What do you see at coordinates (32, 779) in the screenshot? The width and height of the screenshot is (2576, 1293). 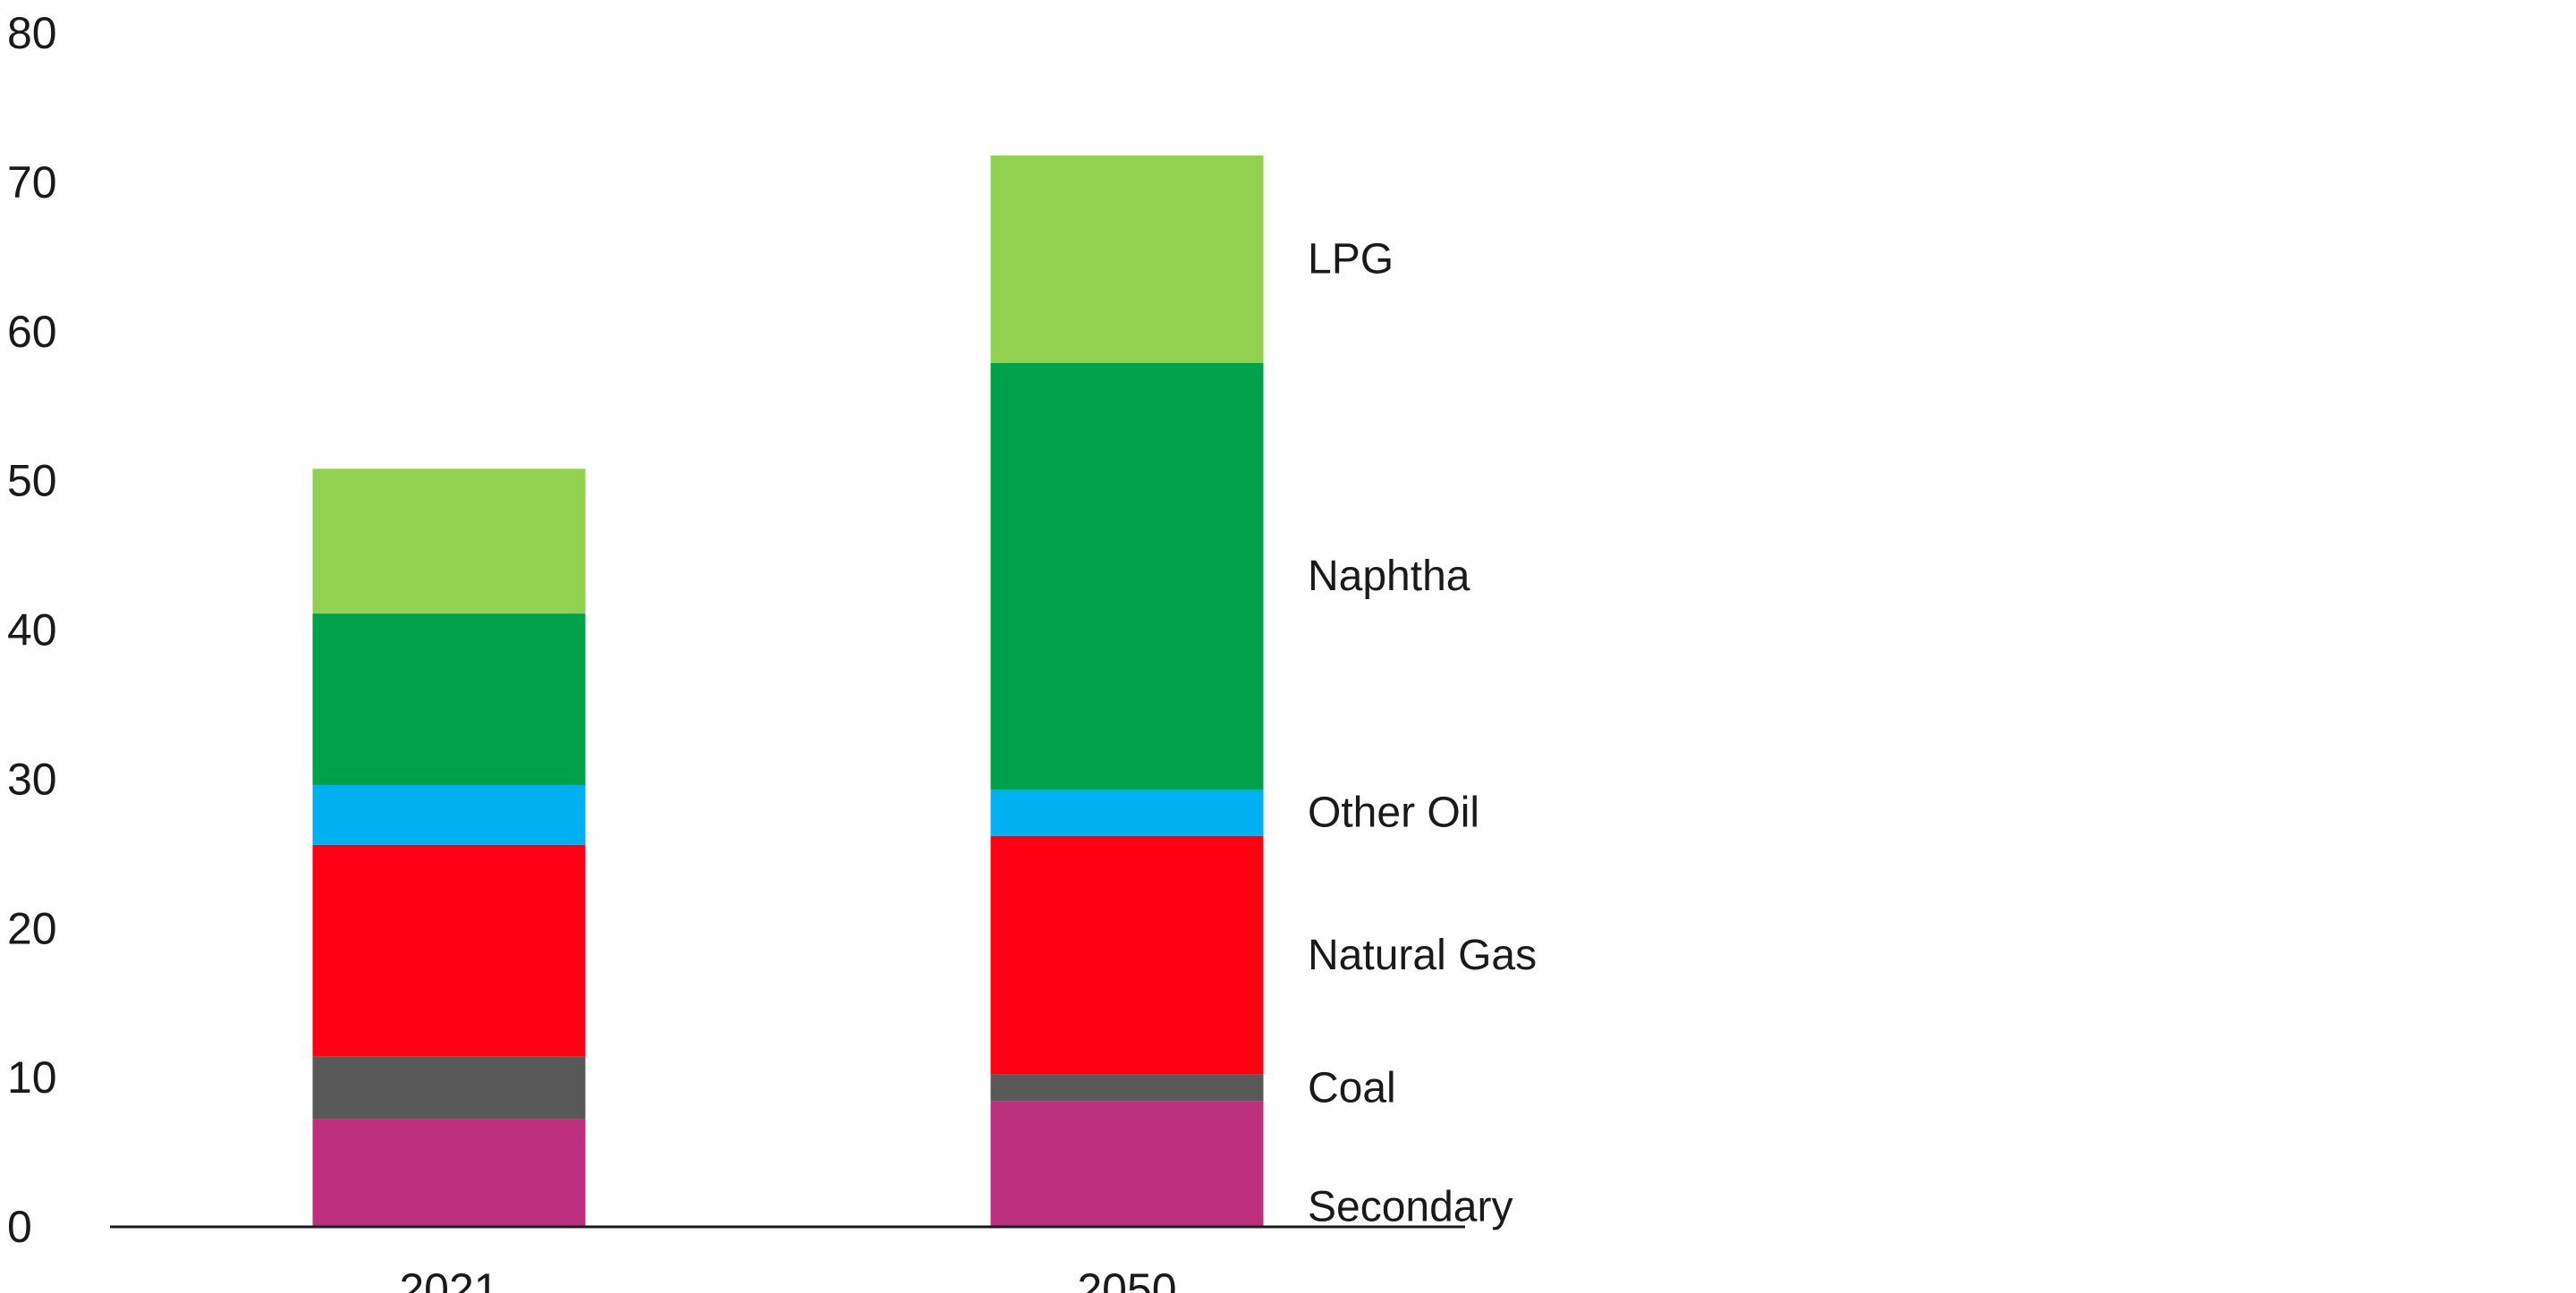 I see `y-tick-label: 30` at bounding box center [32, 779].